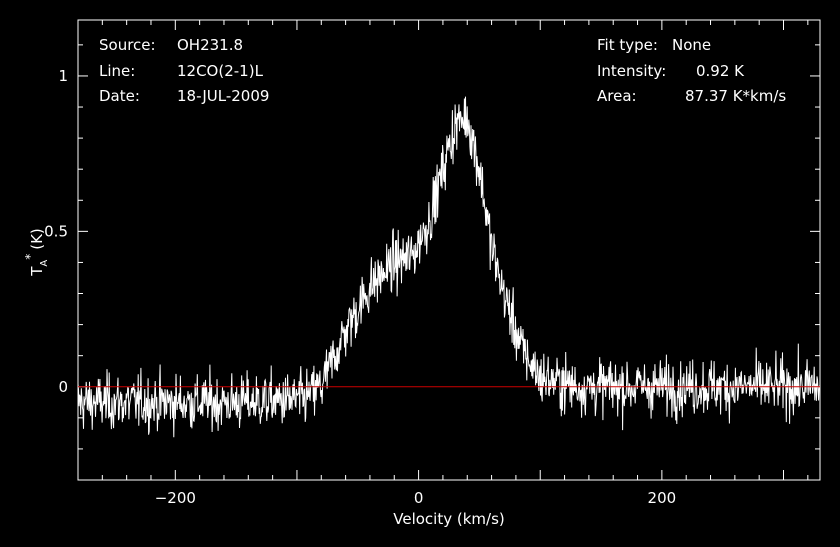 The image size is (840, 547). I want to click on line-value: 12CO(2-1)L, so click(220, 71).